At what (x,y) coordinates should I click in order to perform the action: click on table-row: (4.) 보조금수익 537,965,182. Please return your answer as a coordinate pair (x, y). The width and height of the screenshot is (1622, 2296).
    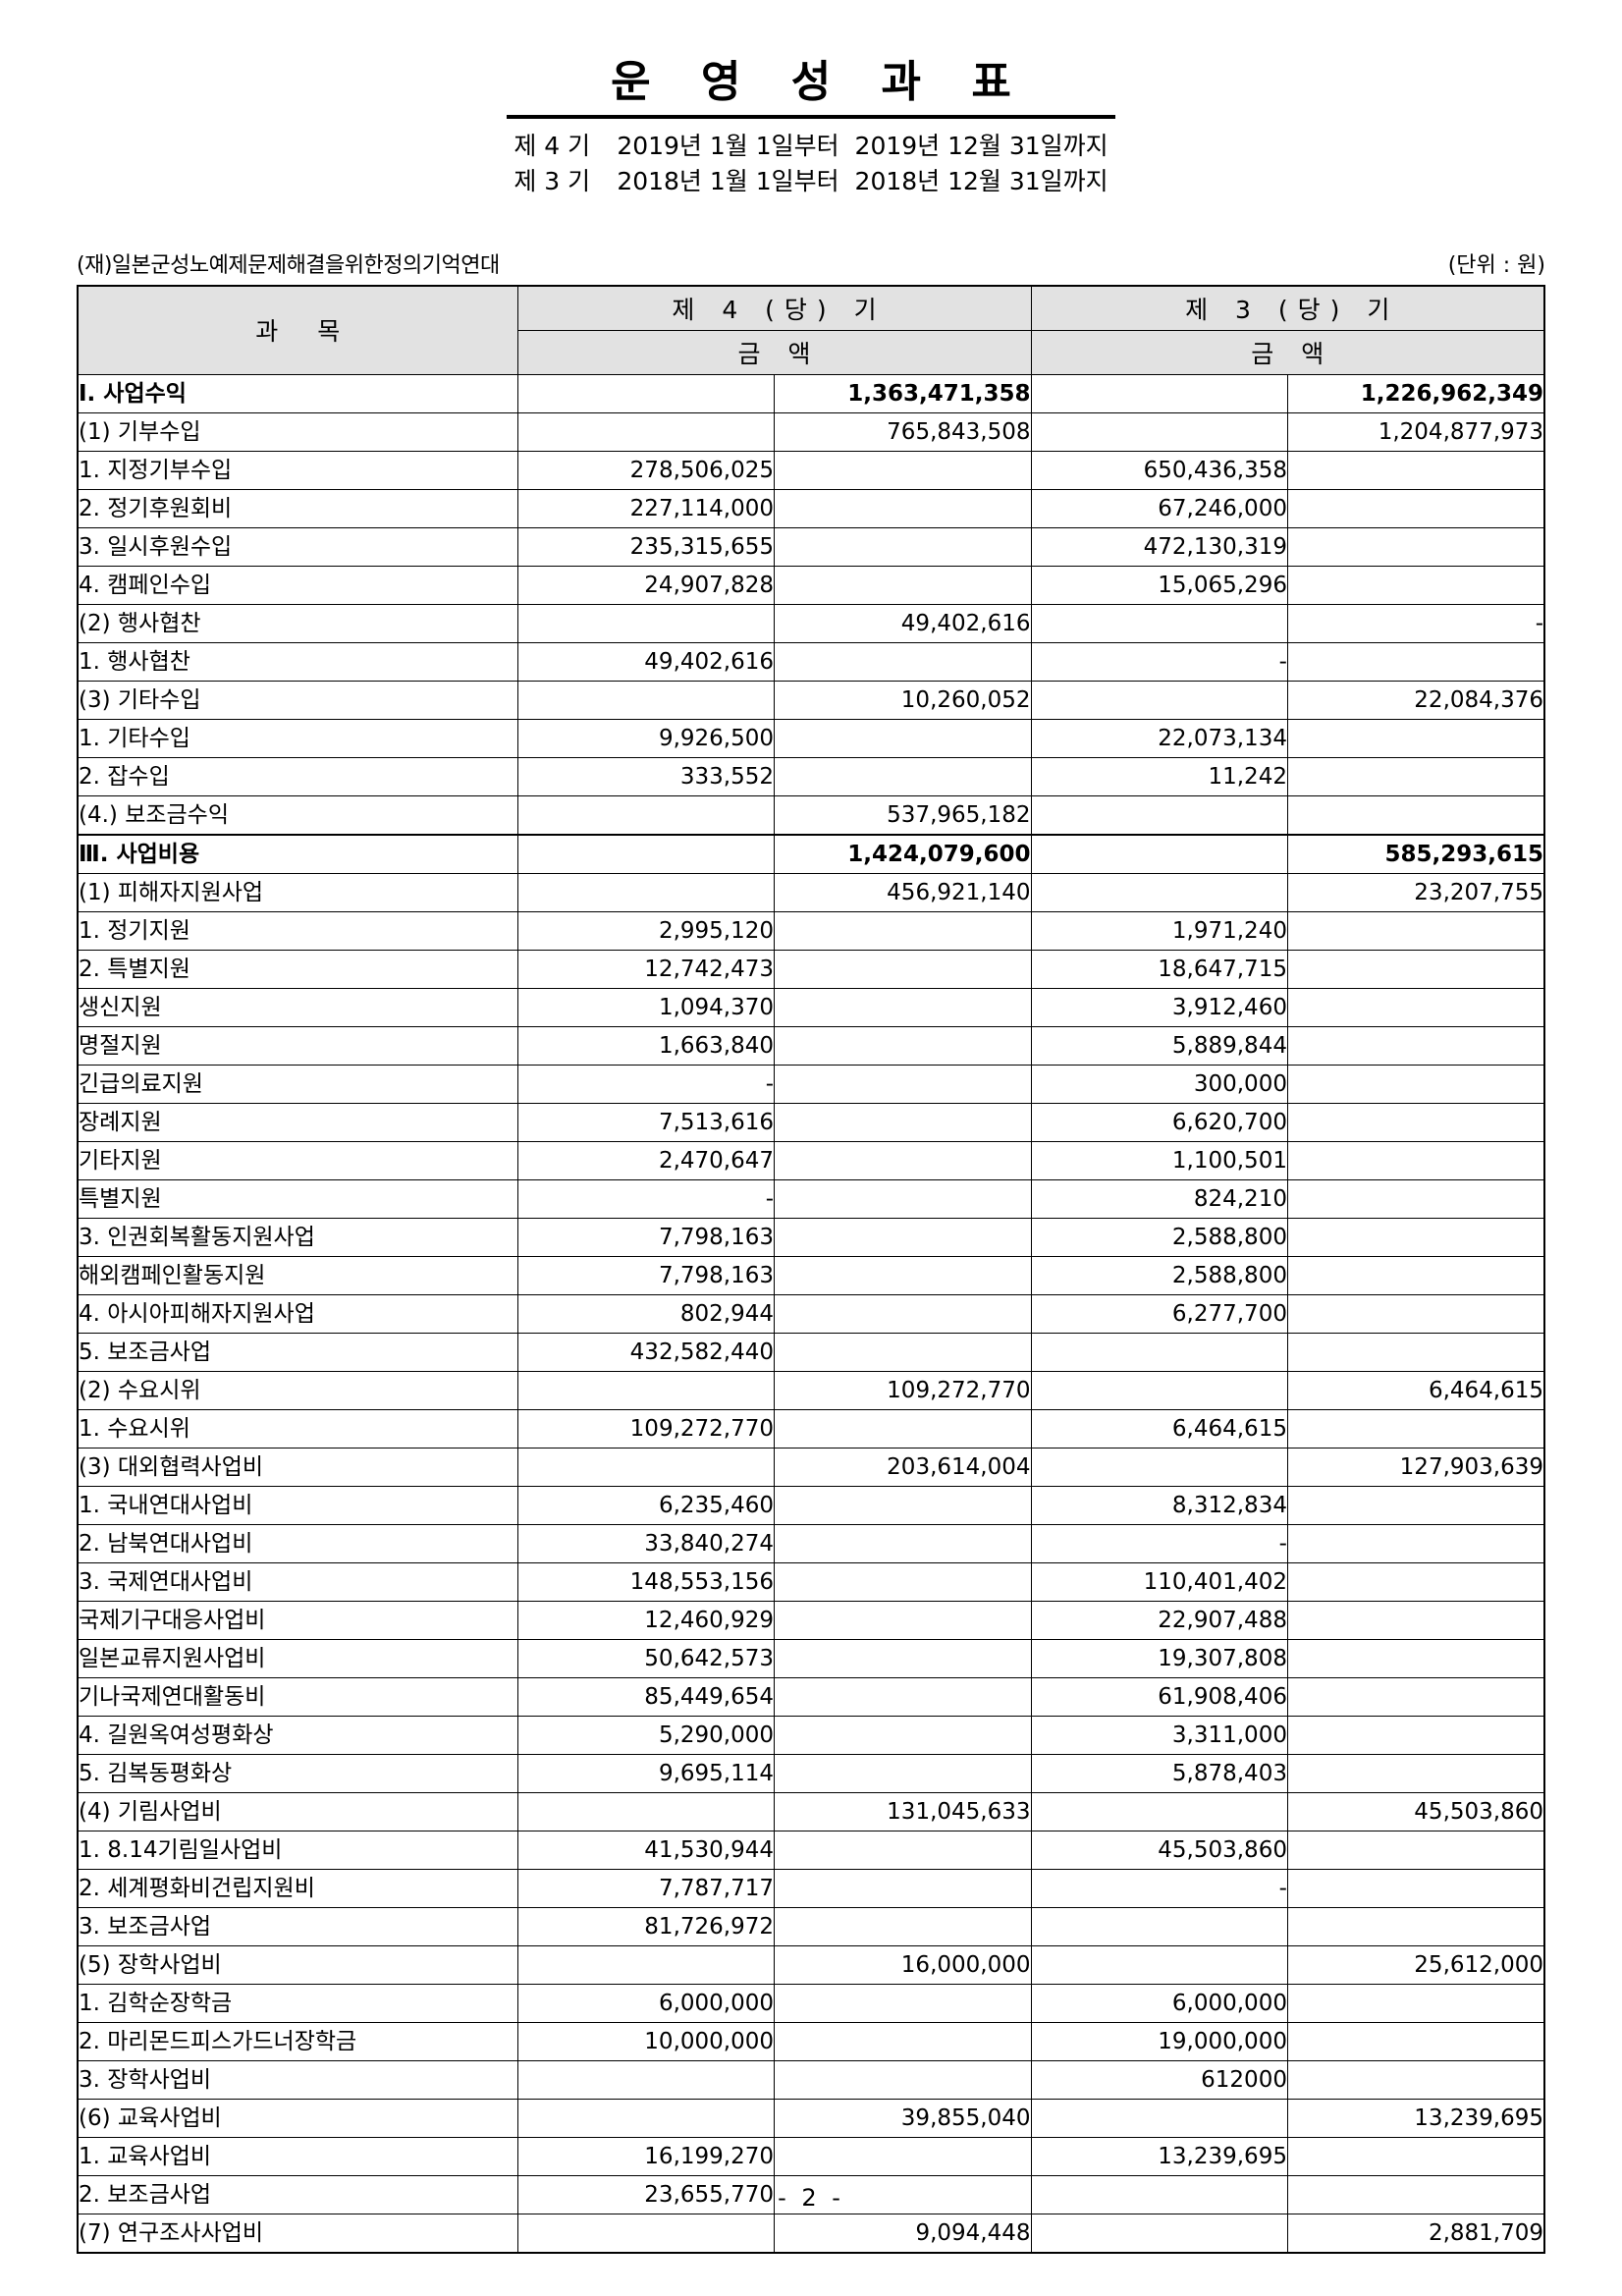
    Looking at the image, I should click on (811, 814).